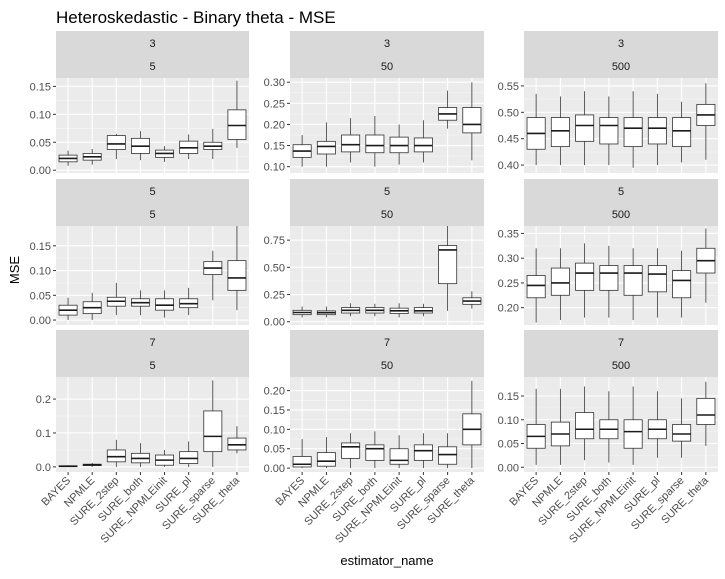 The height and width of the screenshot is (579, 725). I want to click on facet-panel: 5 500 0.20 0.25 0.30 0.35, so click(608, 252).